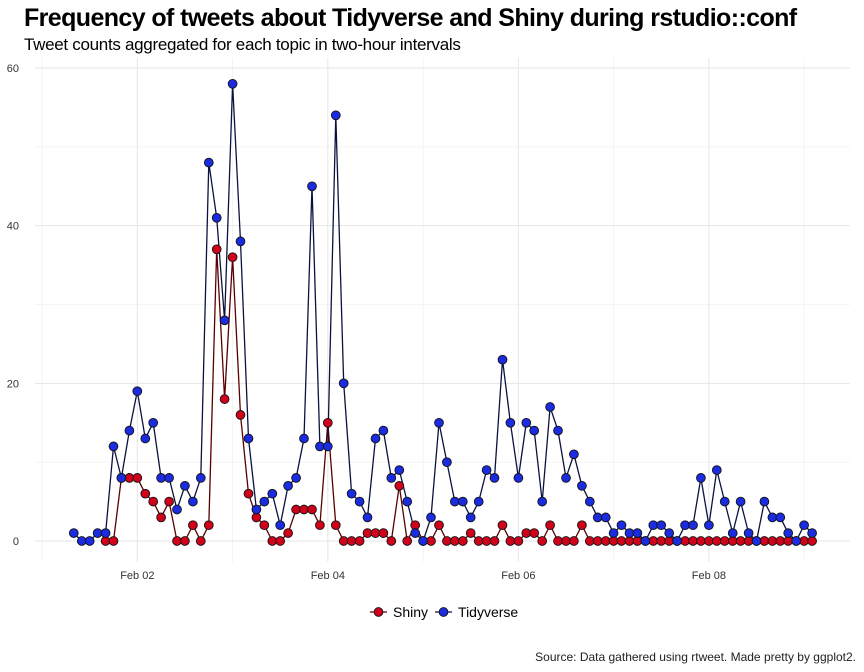  What do you see at coordinates (328, 576) in the screenshot?
I see `x-tick-label: Feb 04` at bounding box center [328, 576].